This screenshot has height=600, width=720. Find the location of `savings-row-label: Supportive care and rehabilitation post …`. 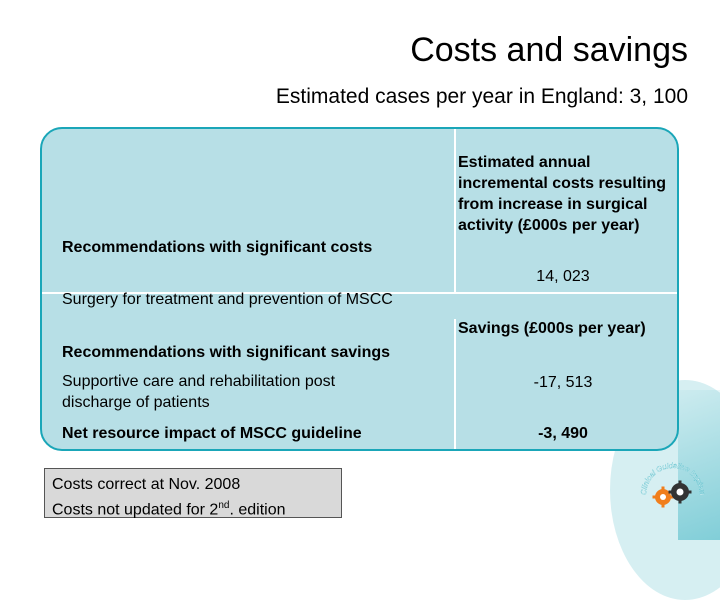

savings-row-label: Supportive care and rehabilitation post … is located at coordinates (199, 392).